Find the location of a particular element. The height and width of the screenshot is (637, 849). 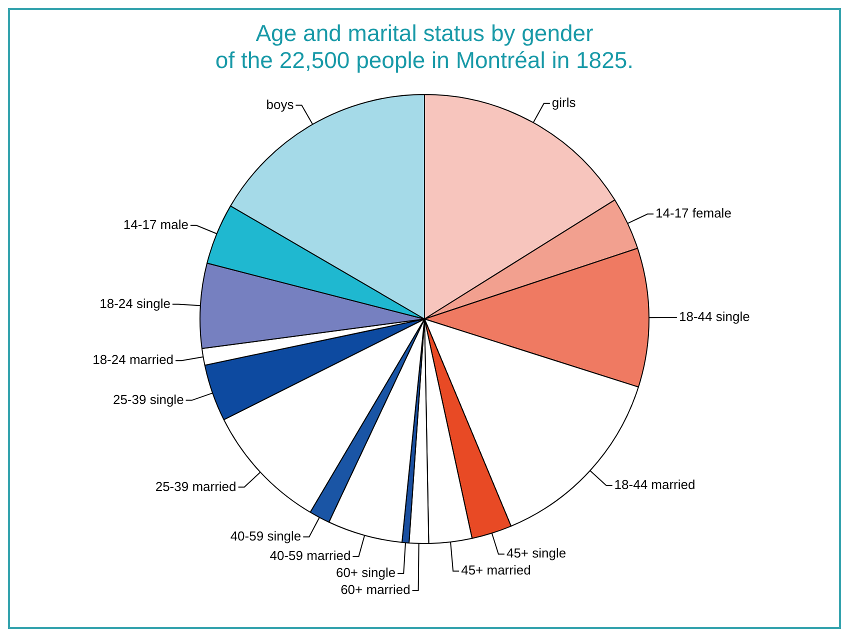

slice-label: boys is located at coordinates (280, 104).